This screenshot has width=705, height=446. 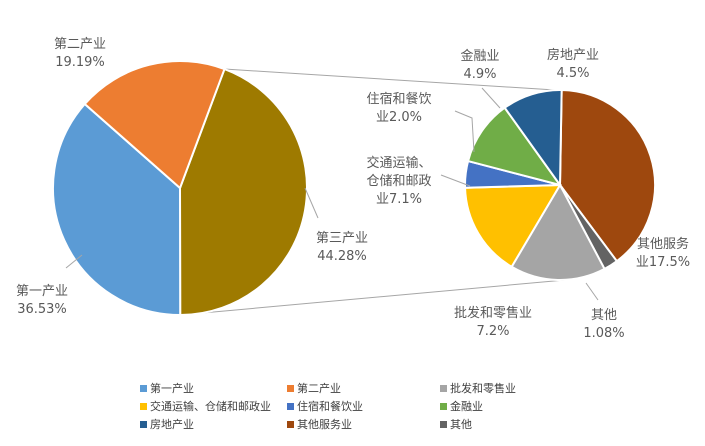 I want to click on legend-label-8: 其他, so click(x=461, y=424).